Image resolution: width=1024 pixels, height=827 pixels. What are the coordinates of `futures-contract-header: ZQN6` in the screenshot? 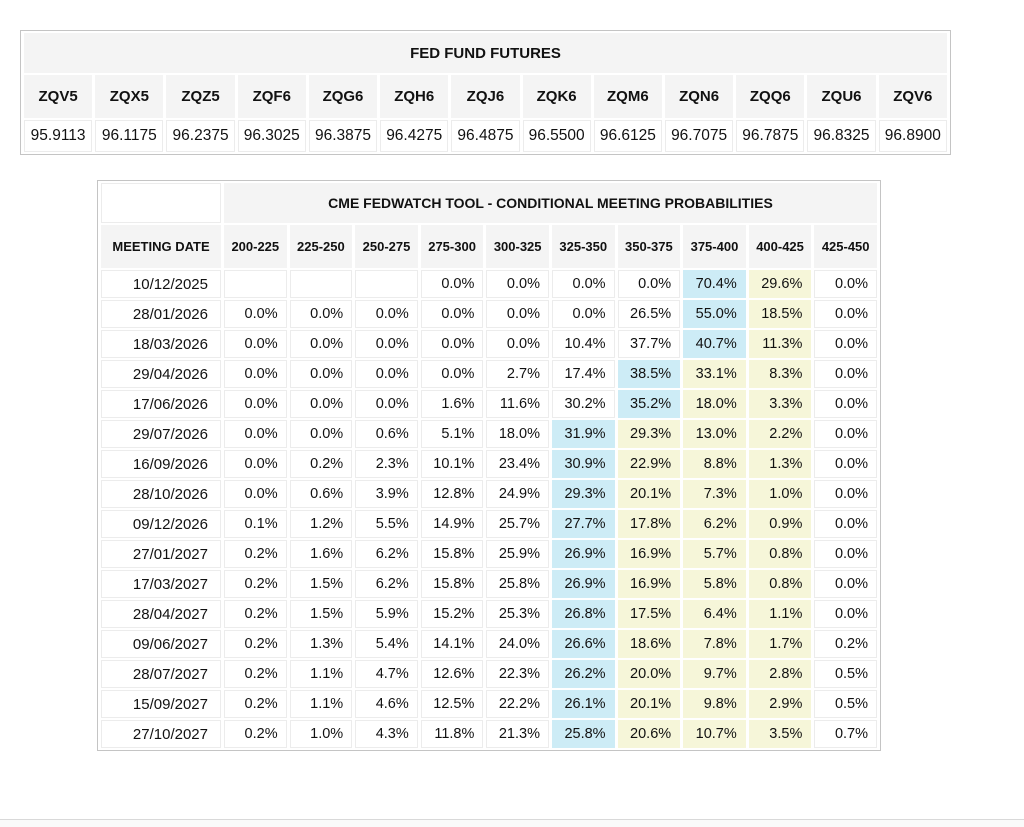 It's located at (699, 96).